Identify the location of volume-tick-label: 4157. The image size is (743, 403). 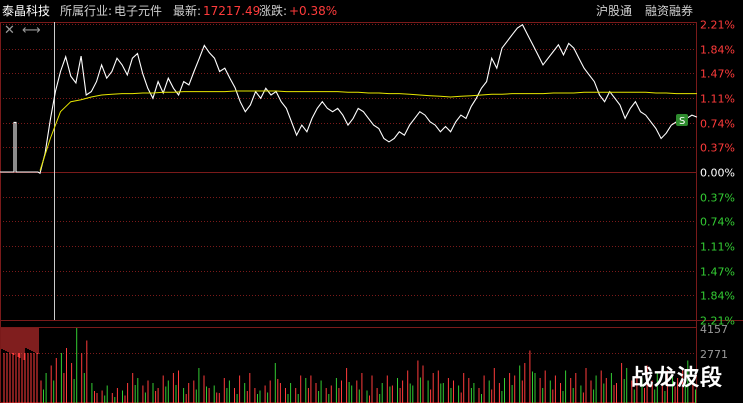
(714, 329).